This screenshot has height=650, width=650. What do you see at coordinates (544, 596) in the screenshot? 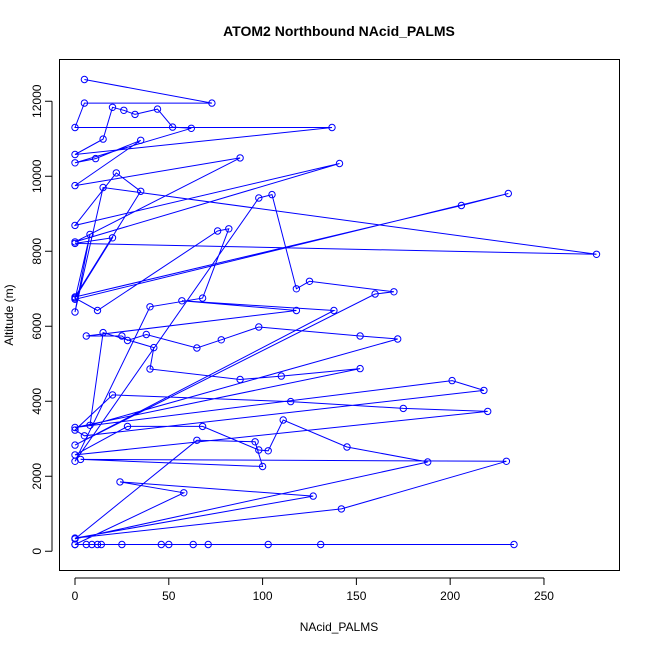
I see `x-tick-label: 250` at bounding box center [544, 596].